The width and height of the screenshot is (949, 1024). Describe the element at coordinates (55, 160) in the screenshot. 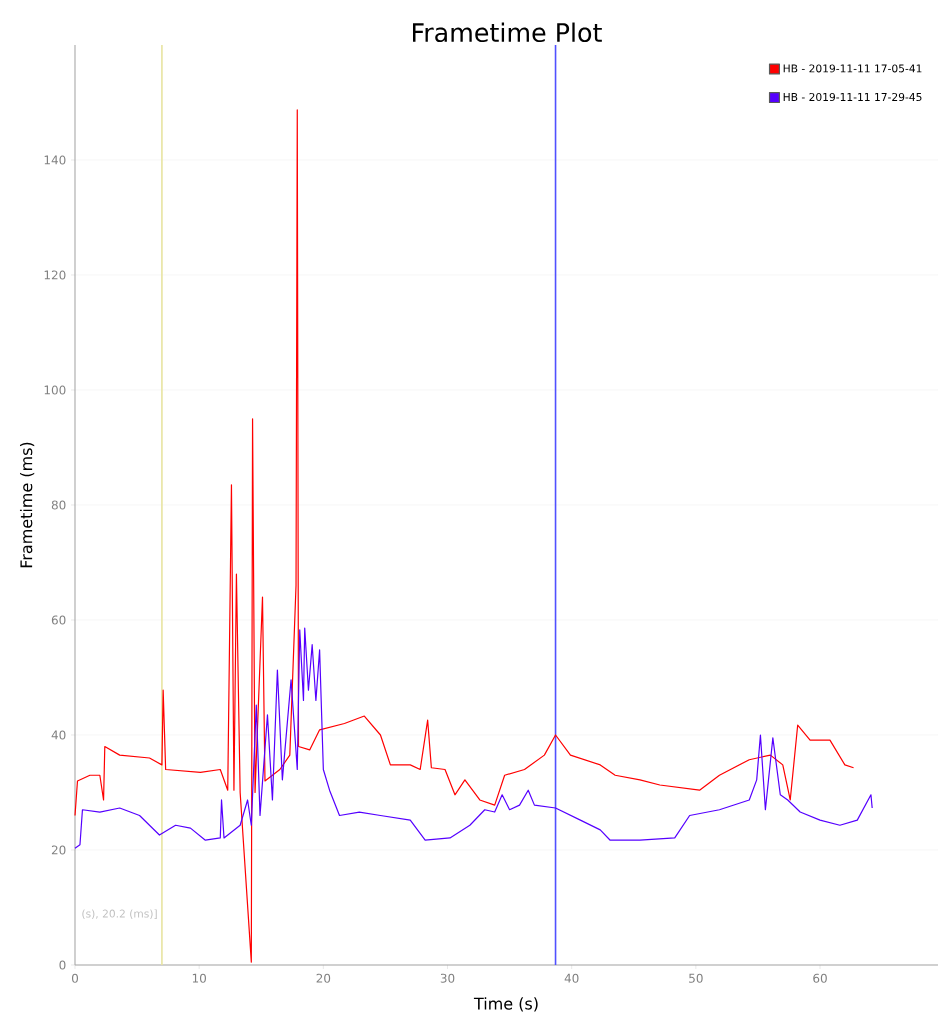

I see `y-tick-label: 140` at that location.